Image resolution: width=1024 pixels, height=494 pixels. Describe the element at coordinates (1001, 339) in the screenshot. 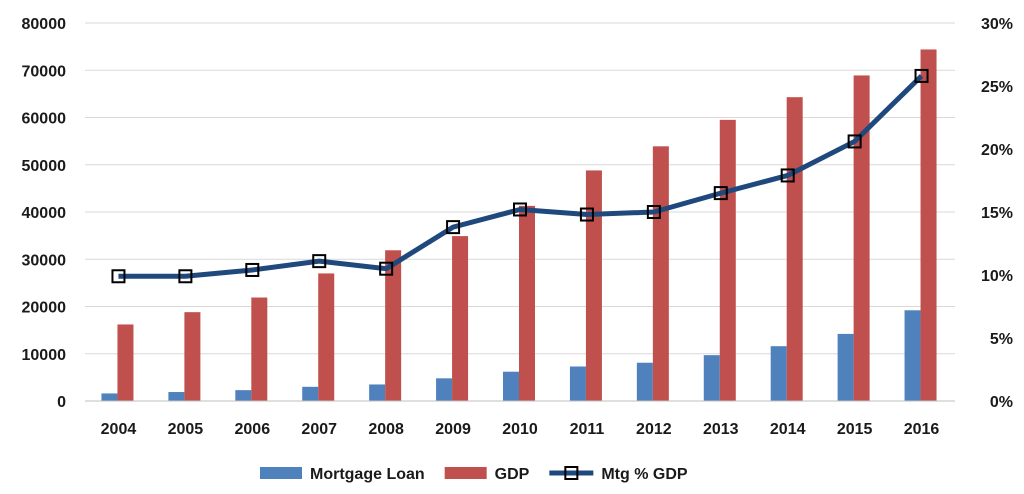

I see `y-right-tick-label: 5%` at that location.